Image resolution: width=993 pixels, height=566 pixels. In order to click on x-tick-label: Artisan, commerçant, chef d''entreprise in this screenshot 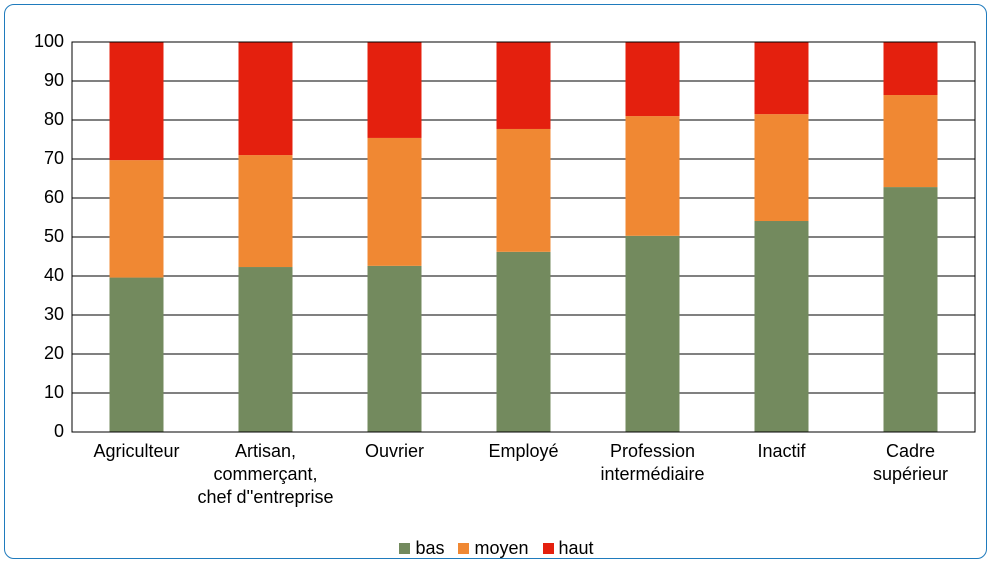, I will do `click(265, 474)`.